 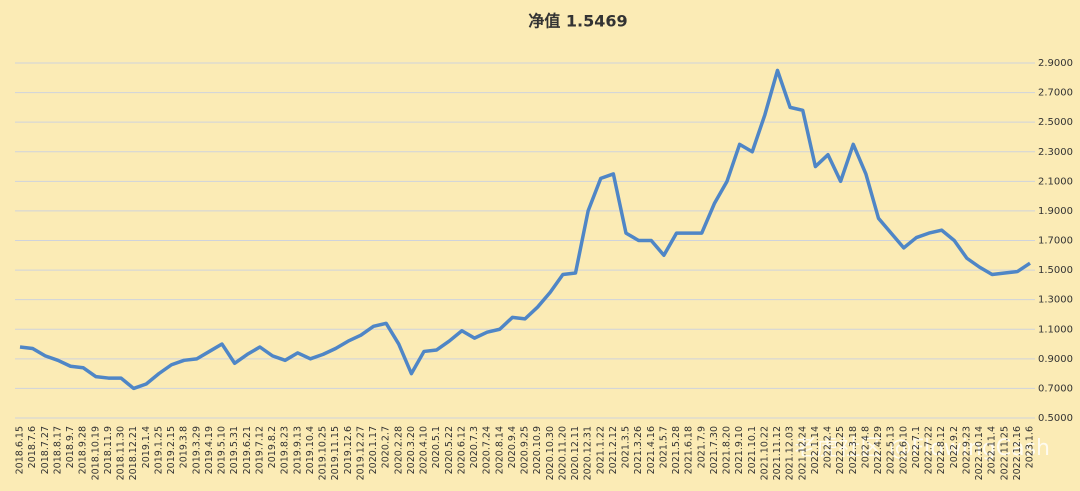 I want to click on x-tick-label: 2022.3.18, so click(x=853, y=450).